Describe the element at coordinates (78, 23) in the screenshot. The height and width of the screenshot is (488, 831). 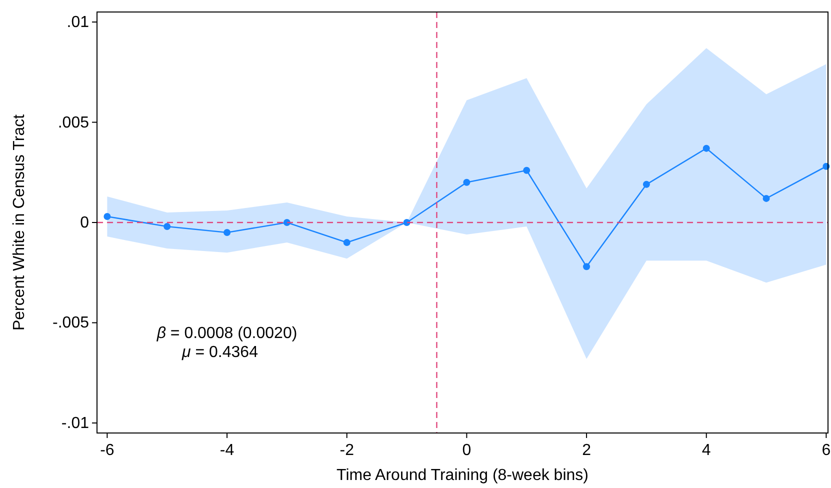
I see `y-tick-label: .01` at that location.